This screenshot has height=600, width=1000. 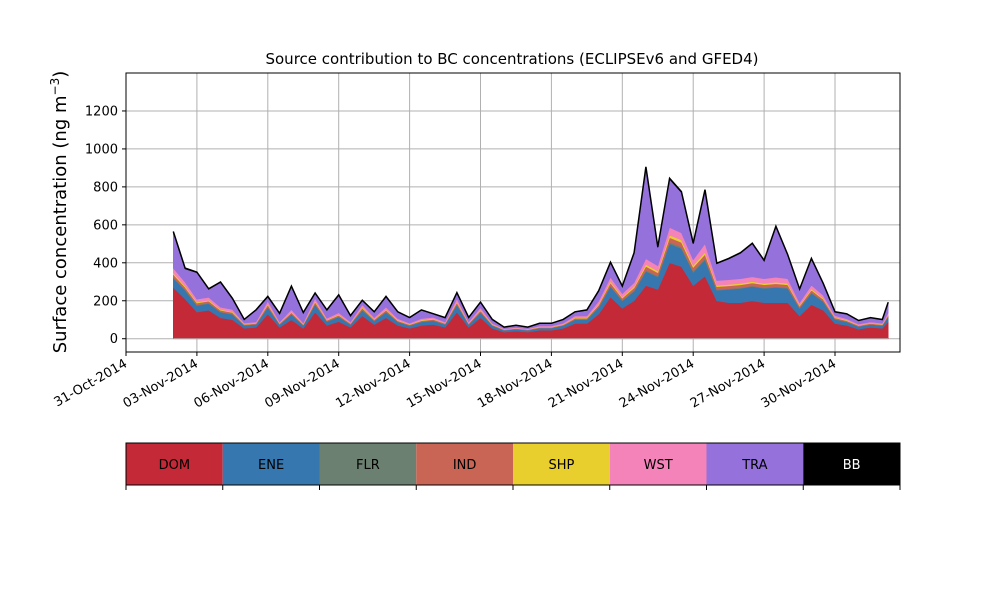 What do you see at coordinates (373, 383) in the screenshot?
I see `x-tick-label: 12-Nov-2014` at bounding box center [373, 383].